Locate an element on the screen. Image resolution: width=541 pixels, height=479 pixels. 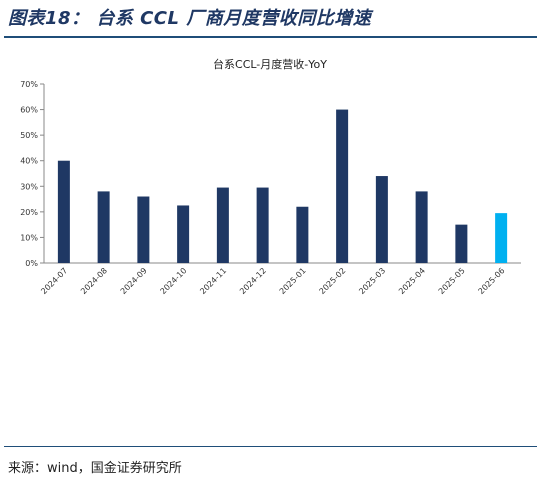
footer-rule is located at coordinates (270, 446).